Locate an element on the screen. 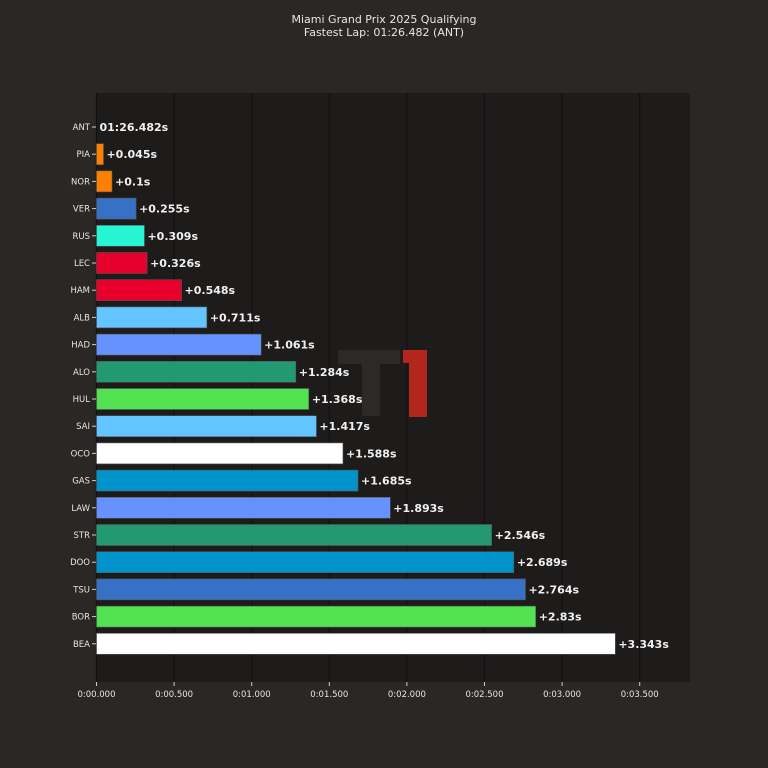 This screenshot has height=768, width=768. y-tick-label: VER is located at coordinates (81, 210).